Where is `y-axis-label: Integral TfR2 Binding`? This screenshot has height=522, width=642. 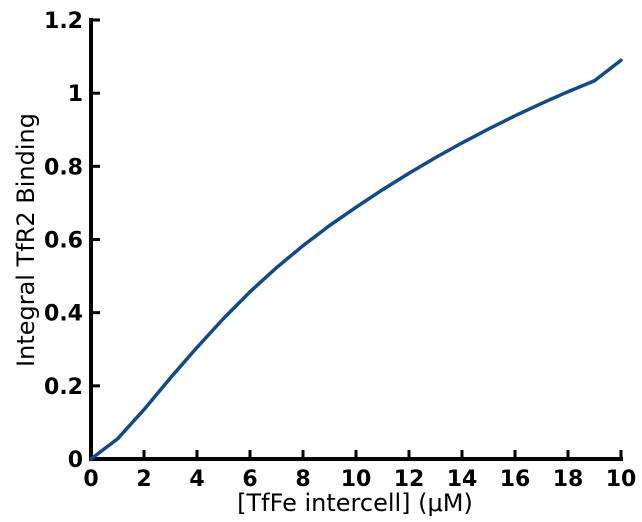
y-axis-label: Integral TfR2 Binding is located at coordinates (26, 240).